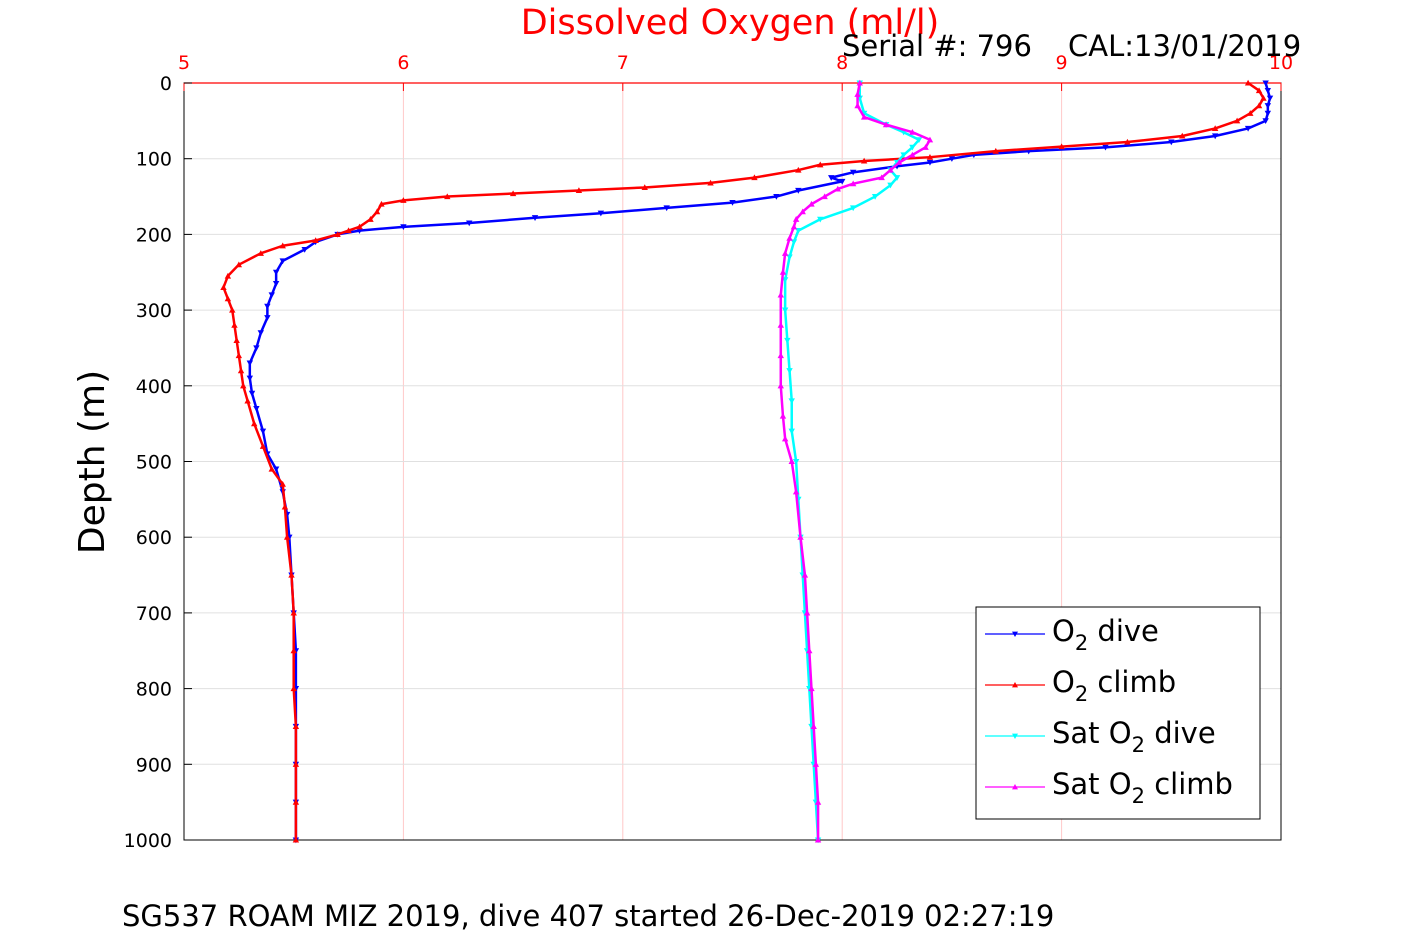 The height and width of the screenshot is (945, 1417). Describe the element at coordinates (154, 235) in the screenshot. I see `y-tick-label: 200` at that location.